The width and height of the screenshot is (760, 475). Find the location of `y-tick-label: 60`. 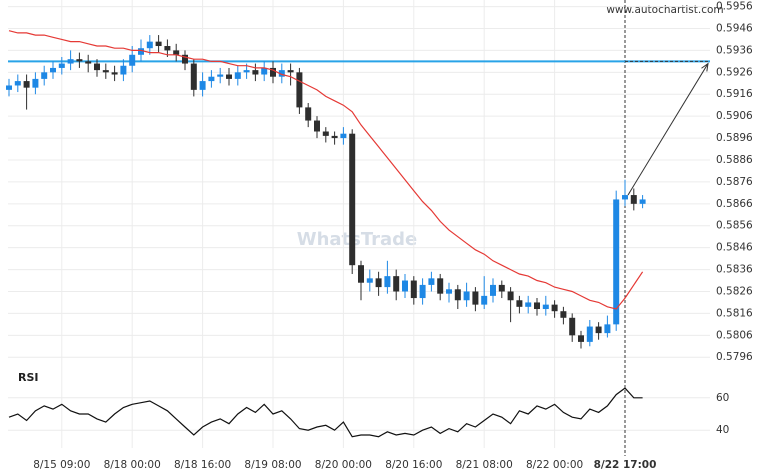

y-tick-label: 60 is located at coordinates (722, 398).